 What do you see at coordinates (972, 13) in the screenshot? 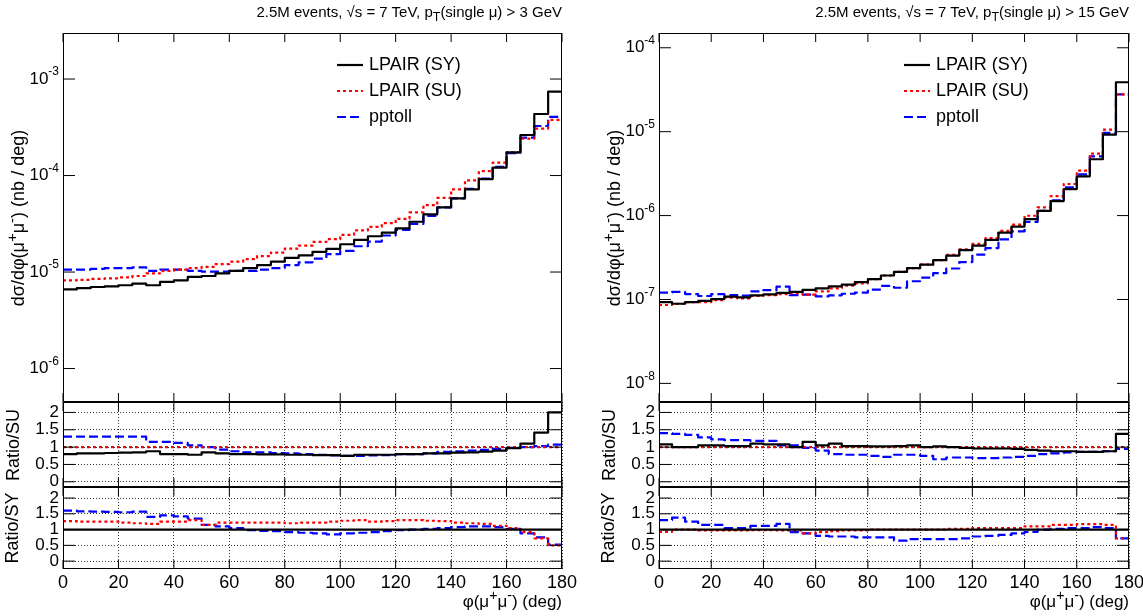
I see `chart-title: 2.5M events, √s = 7 TeV, p$_{T}$(single μ) > 15 GeV` at bounding box center [972, 13].